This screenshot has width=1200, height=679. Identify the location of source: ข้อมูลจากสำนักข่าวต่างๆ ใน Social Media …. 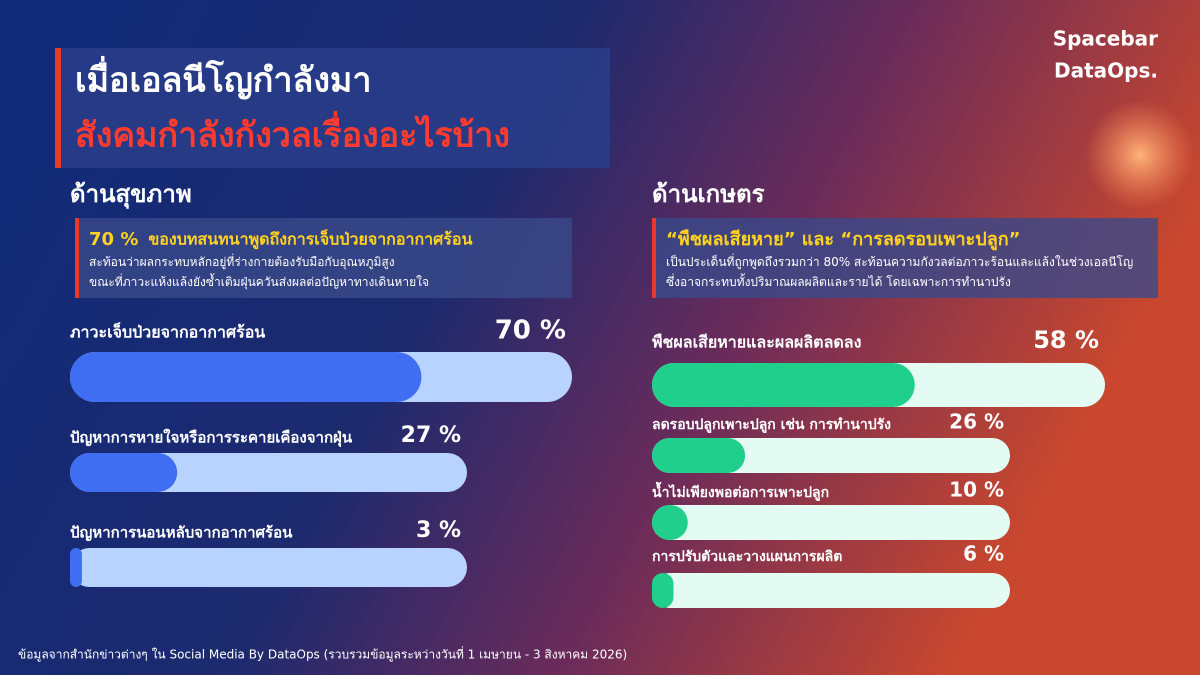
(322, 654).